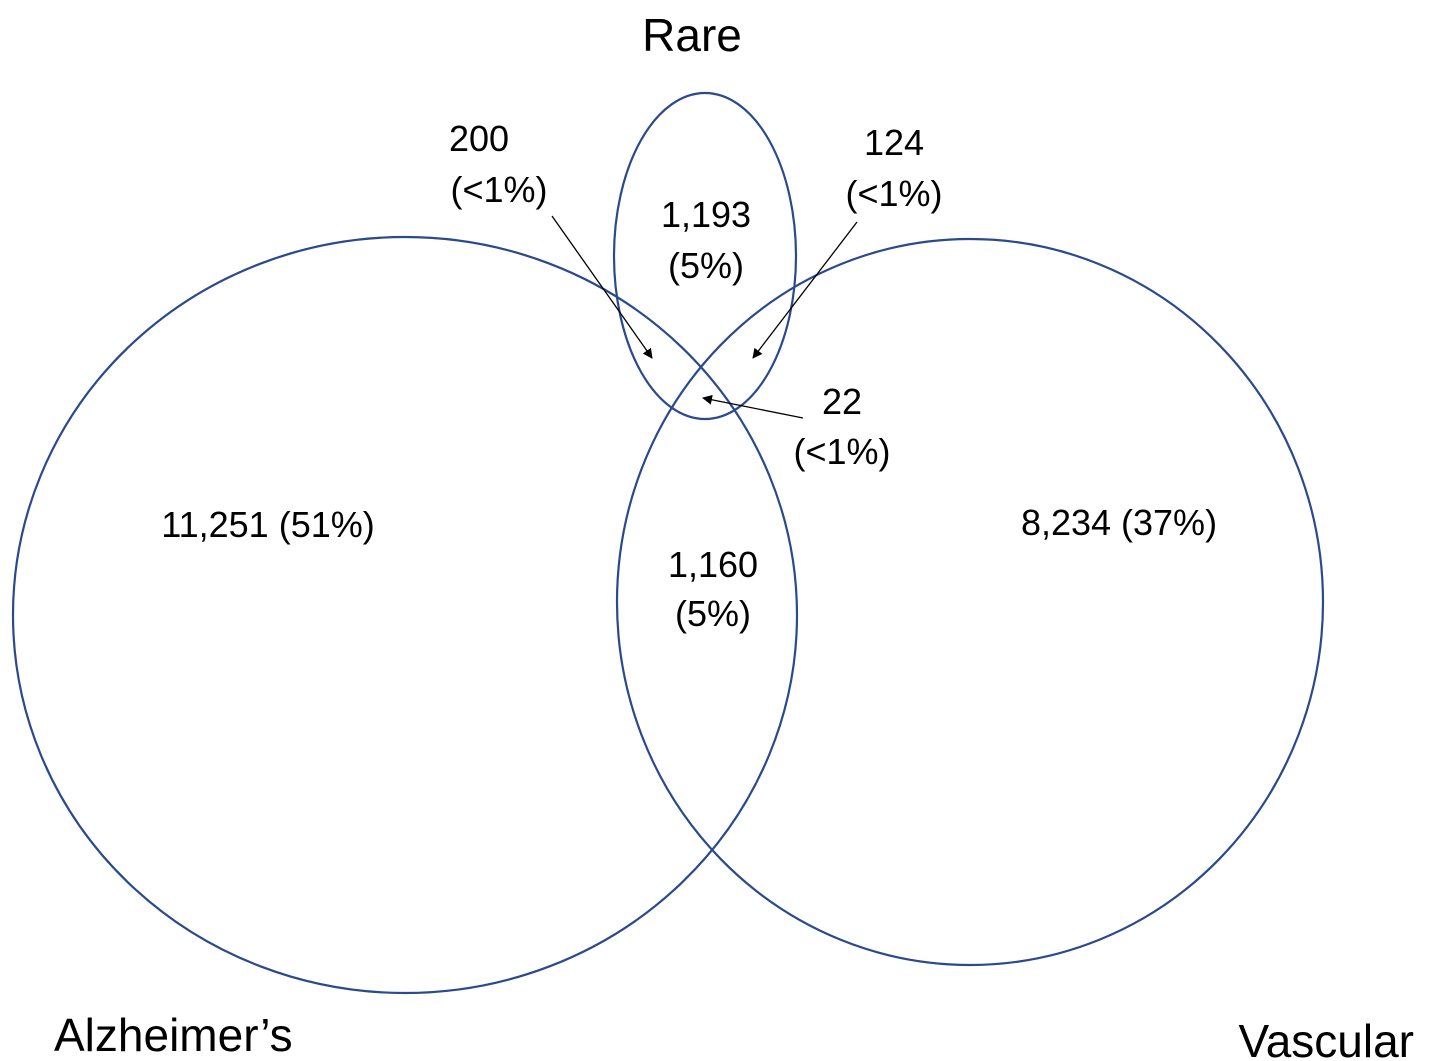  Describe the element at coordinates (692, 35) in the screenshot. I see `rare-set-label: Rare` at that location.